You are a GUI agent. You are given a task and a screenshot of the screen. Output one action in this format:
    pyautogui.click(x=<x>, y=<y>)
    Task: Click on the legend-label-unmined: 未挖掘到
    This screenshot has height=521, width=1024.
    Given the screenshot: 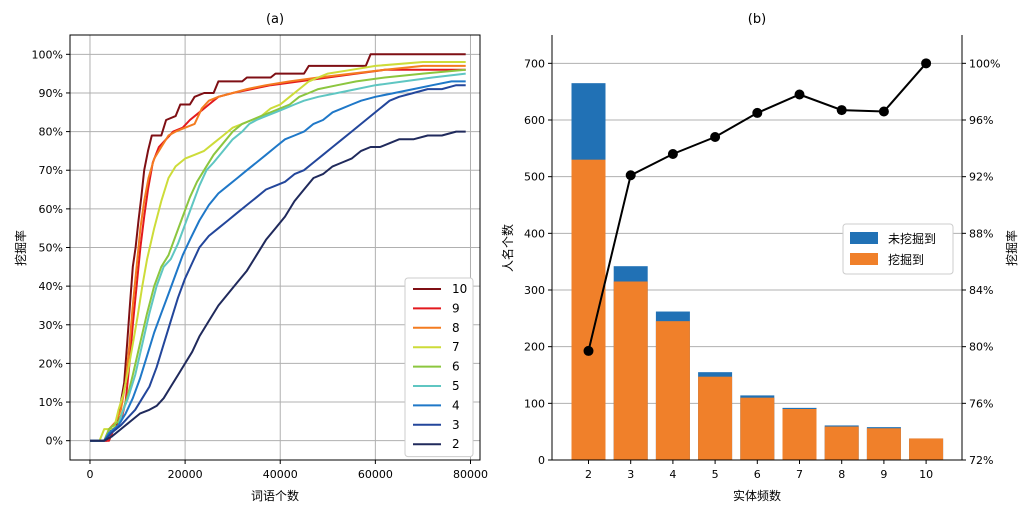 What is the action you would take?
    pyautogui.click(x=912, y=238)
    